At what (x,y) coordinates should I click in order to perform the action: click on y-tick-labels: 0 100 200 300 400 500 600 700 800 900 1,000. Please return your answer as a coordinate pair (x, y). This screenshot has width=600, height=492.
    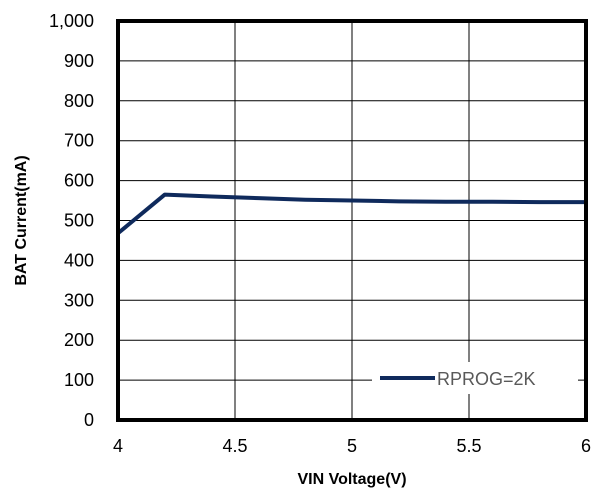
    Looking at the image, I should click on (71, 220).